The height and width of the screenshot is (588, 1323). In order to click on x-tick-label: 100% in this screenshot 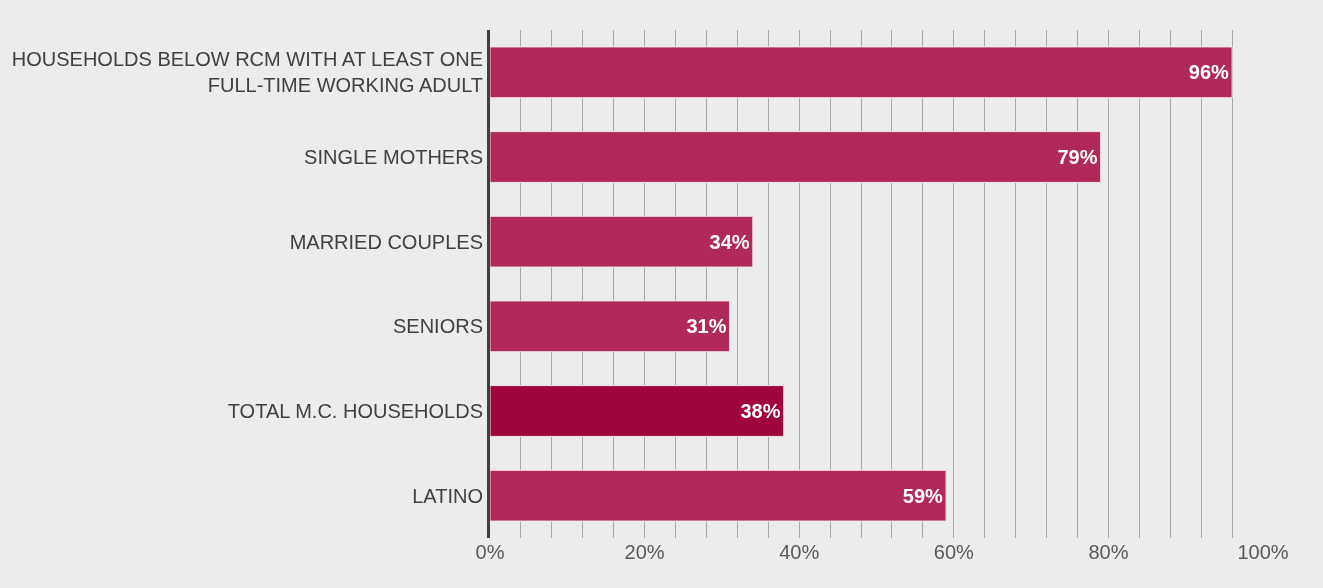, I will do `click(1263, 552)`.